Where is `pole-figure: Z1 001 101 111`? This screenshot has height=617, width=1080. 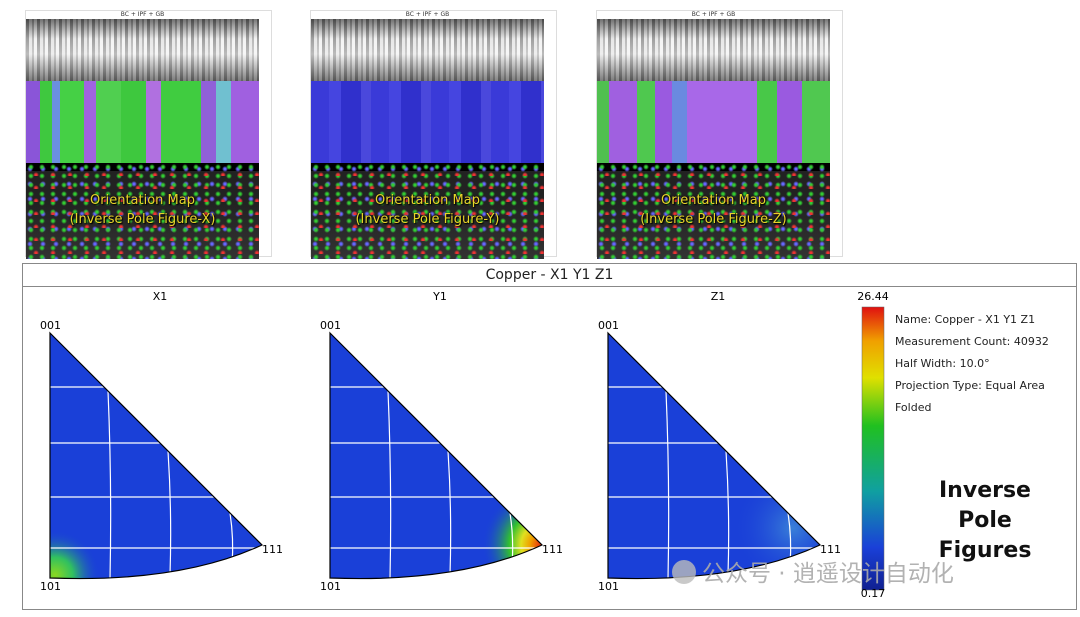
pole-figure: Z1 001 101 111 is located at coordinates (719, 441).